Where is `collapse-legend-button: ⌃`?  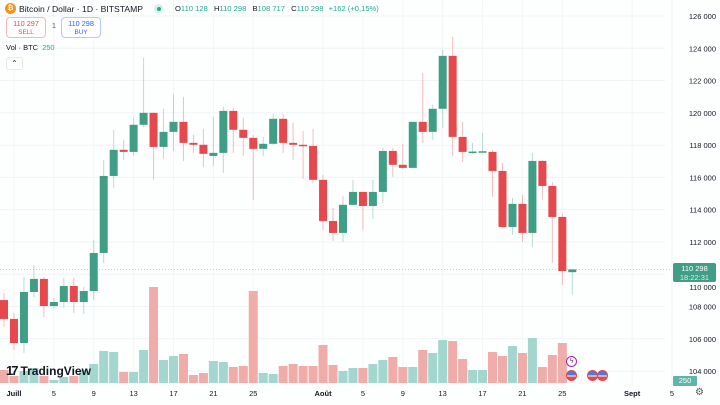
collapse-legend-button: ⌃ is located at coordinates (14, 63).